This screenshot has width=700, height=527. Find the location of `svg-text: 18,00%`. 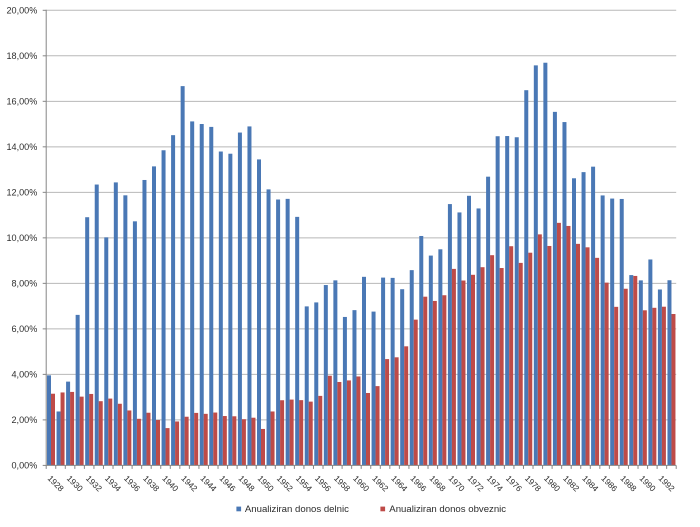

svg-text: 18,00% is located at coordinates (21, 56).